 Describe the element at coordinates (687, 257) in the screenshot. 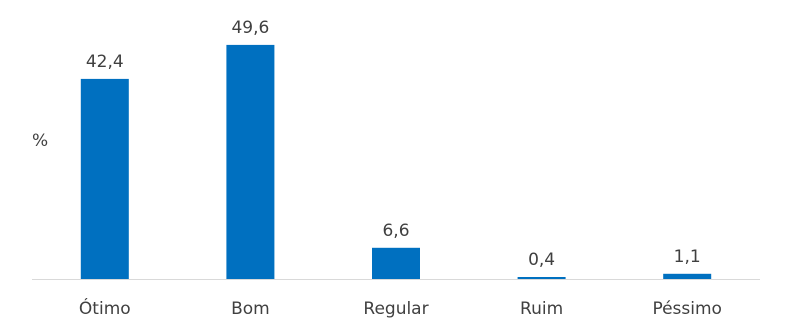

I see `data-label-4: 1,1` at that location.